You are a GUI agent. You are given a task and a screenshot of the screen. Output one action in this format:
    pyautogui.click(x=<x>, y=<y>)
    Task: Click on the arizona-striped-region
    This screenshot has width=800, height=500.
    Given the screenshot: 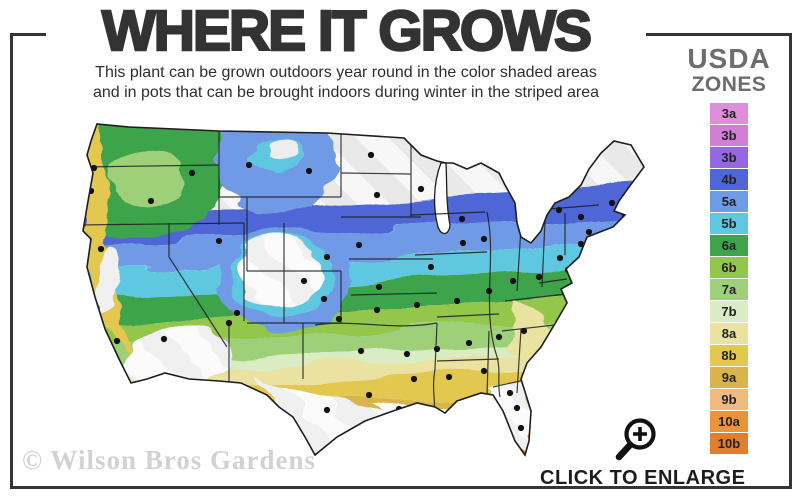 What is the action you would take?
    pyautogui.click(x=179, y=359)
    